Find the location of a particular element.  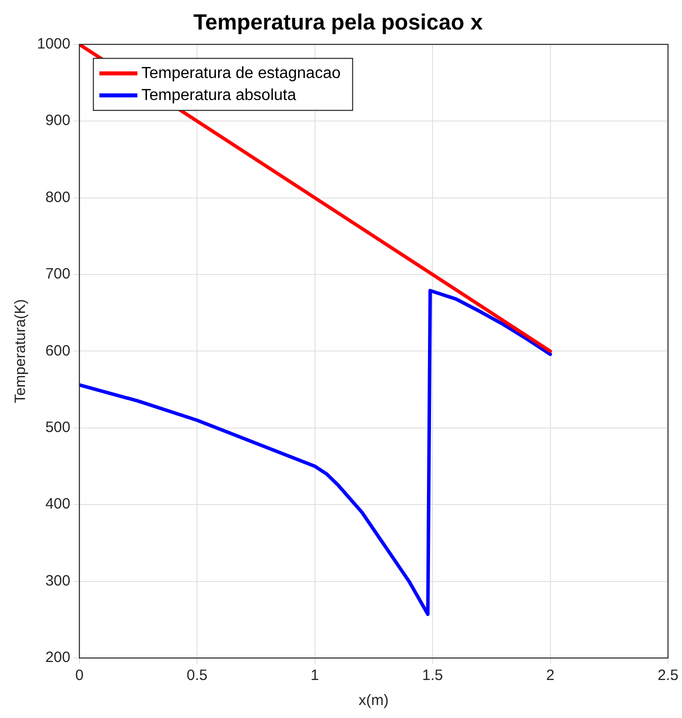

y-tick-label: 800 is located at coordinates (57, 197).